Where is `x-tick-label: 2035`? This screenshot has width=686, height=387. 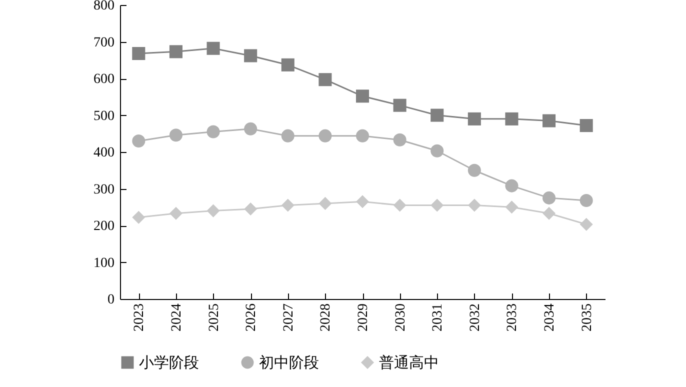 x-tick-label: 2035 is located at coordinates (587, 318).